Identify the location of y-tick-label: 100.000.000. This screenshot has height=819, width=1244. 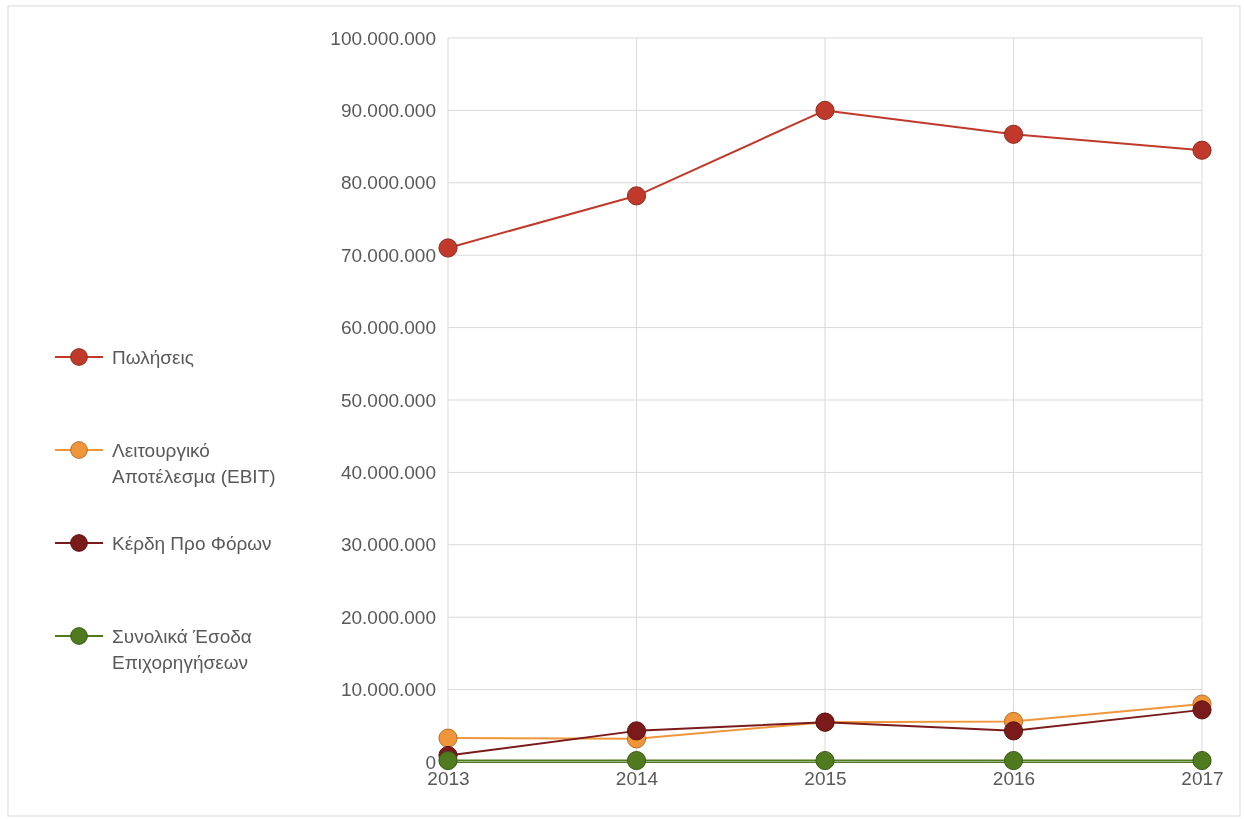
(383, 38).